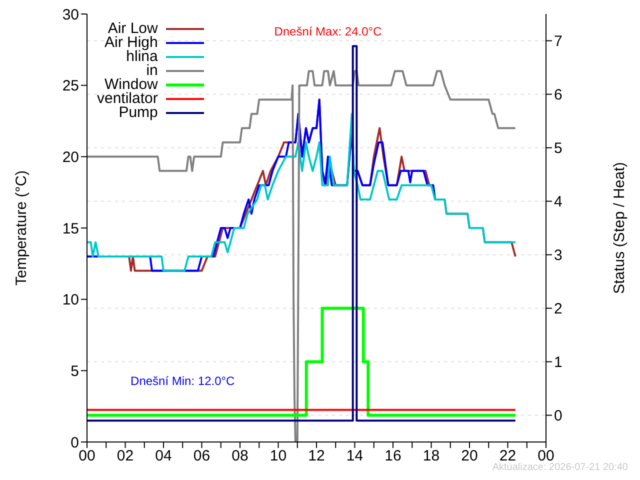  Describe the element at coordinates (558, 309) in the screenshot. I see `y2-tick-label: 2` at that location.